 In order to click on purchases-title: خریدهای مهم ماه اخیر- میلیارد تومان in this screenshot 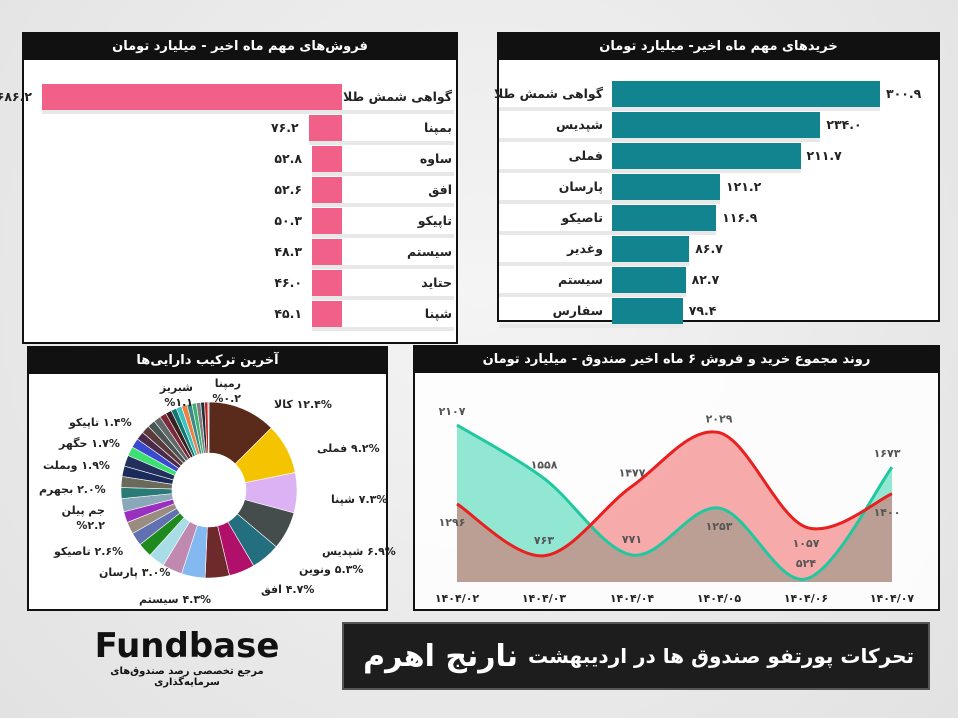, I will do `click(718, 47)`.